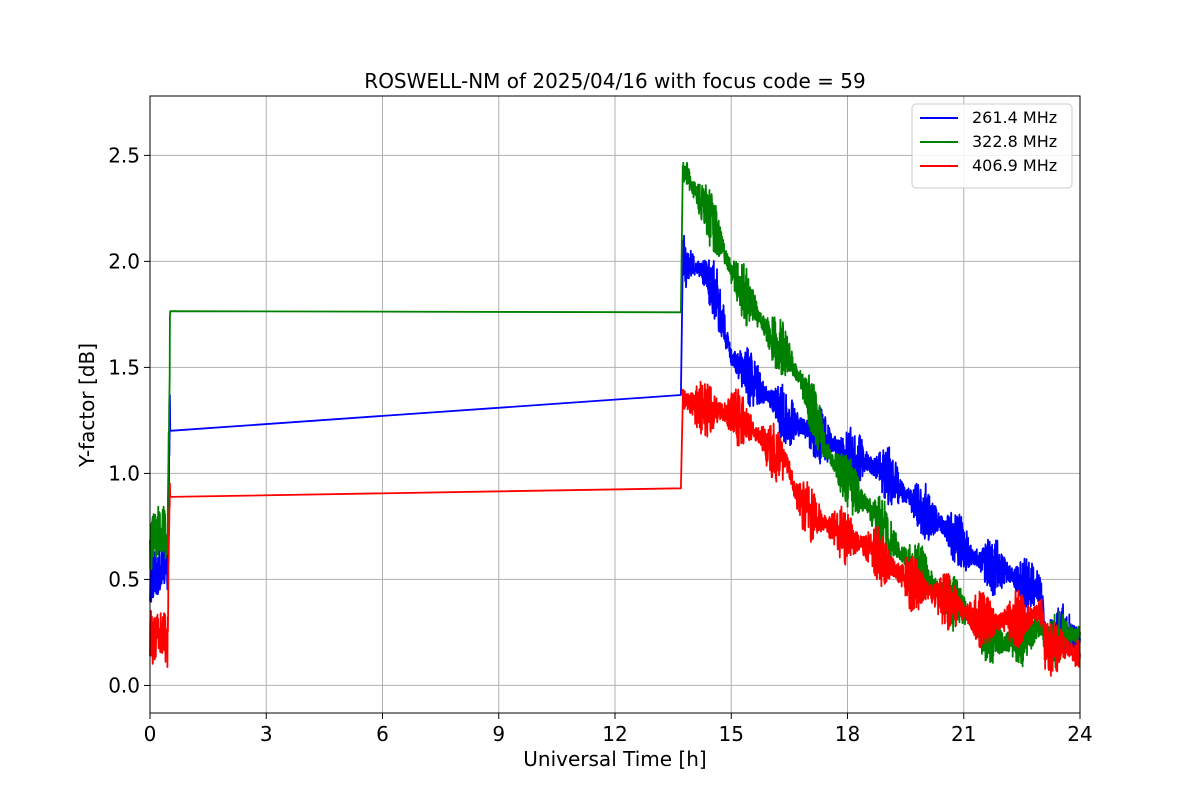  Describe the element at coordinates (1014, 165) in the screenshot. I see `legend-label: 406.9 MHz` at that location.